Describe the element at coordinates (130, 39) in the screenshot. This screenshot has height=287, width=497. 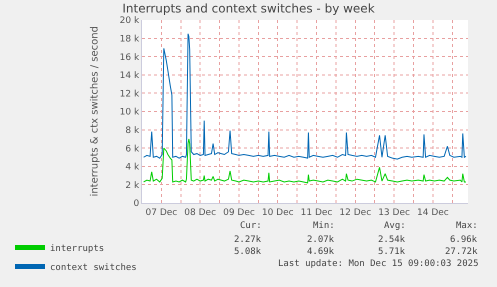
I see `y-tick-label: 18 k` at that location.